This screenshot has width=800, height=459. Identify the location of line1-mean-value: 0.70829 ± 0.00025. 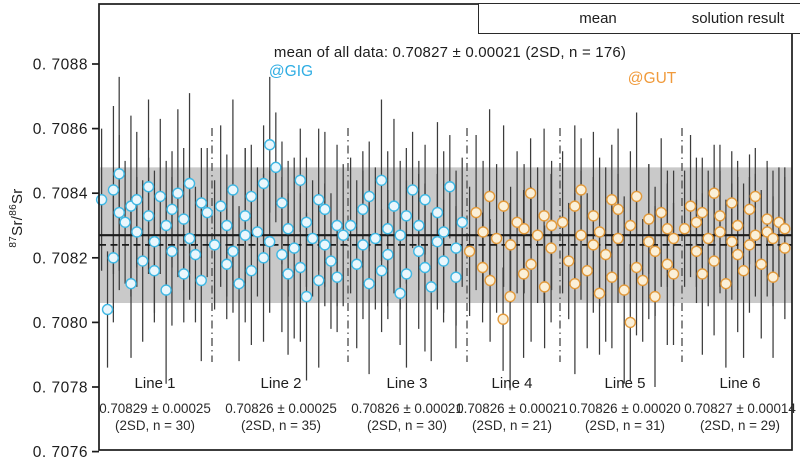
(155, 408).